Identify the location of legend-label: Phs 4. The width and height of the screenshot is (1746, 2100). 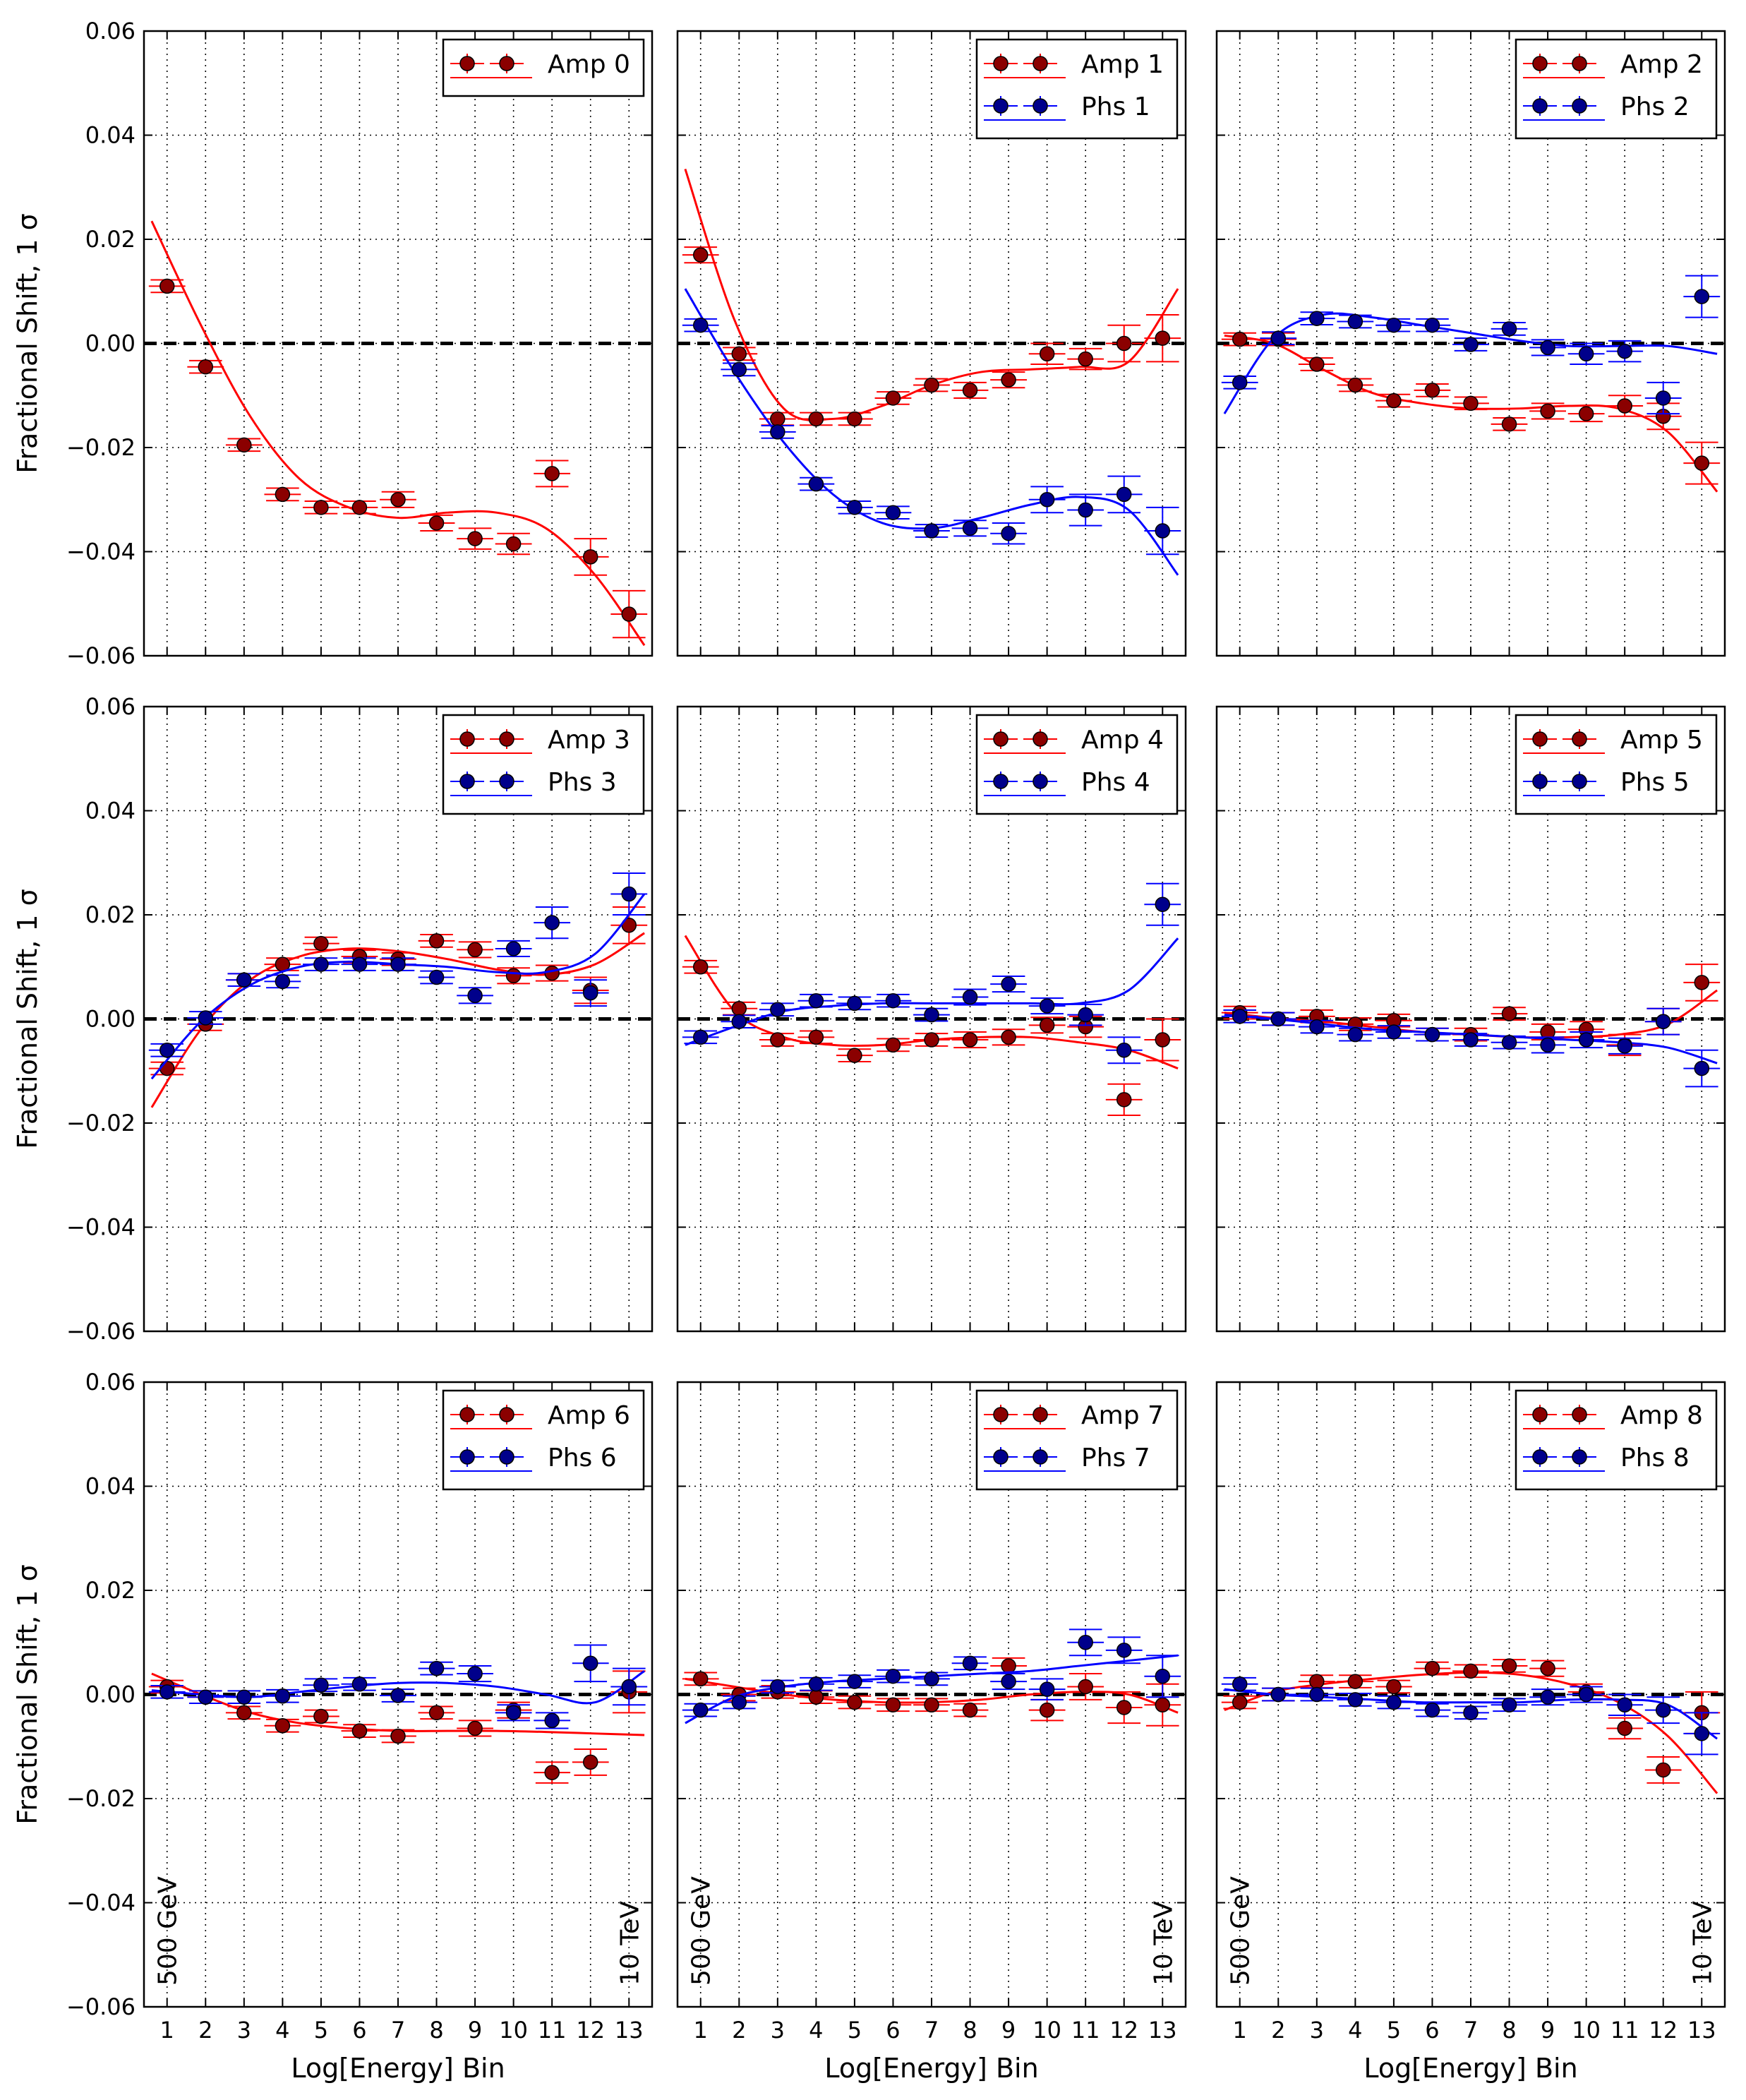
(1115, 783).